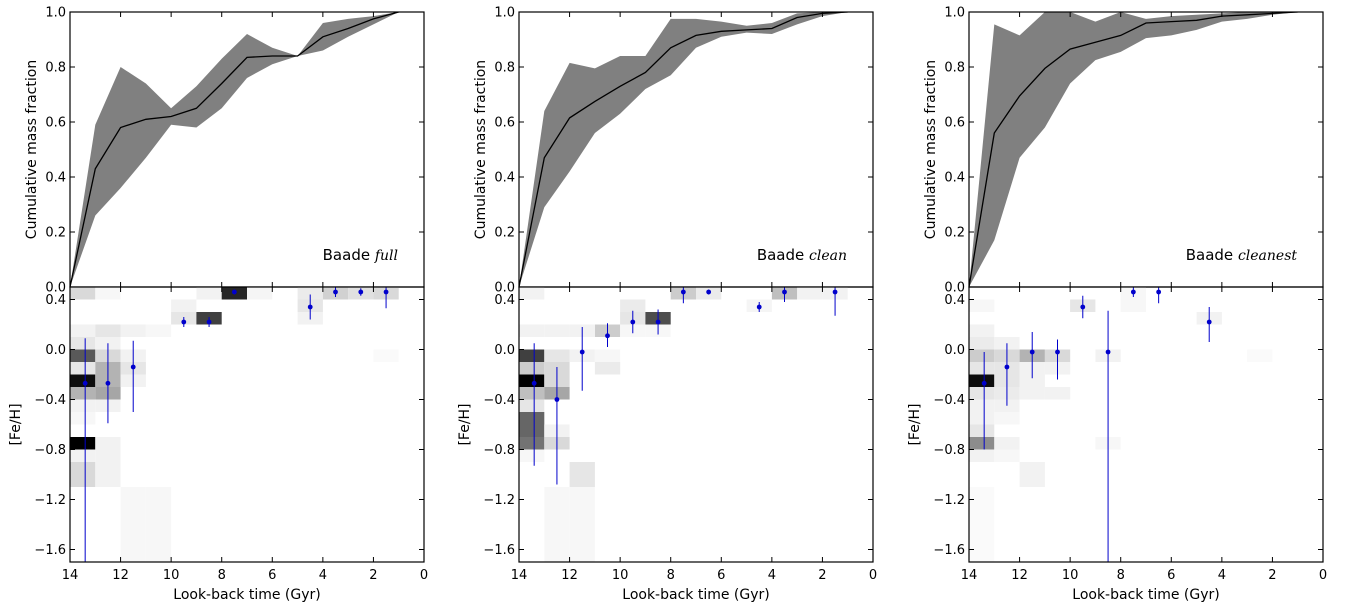 This screenshot has width=1347, height=612. I want to click on bottom-y-axis-label: [Fe/H], so click(465, 424).